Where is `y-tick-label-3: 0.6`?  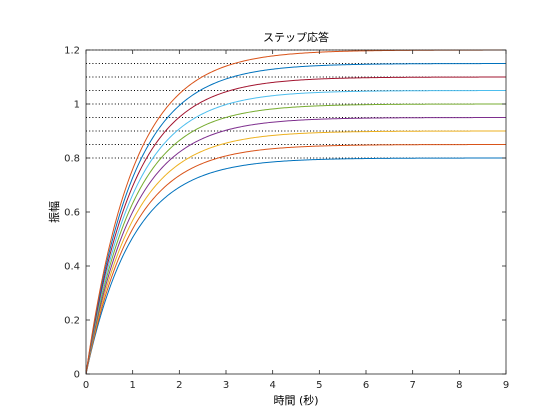
y-tick-label-3: 0.6 is located at coordinates (72, 213).